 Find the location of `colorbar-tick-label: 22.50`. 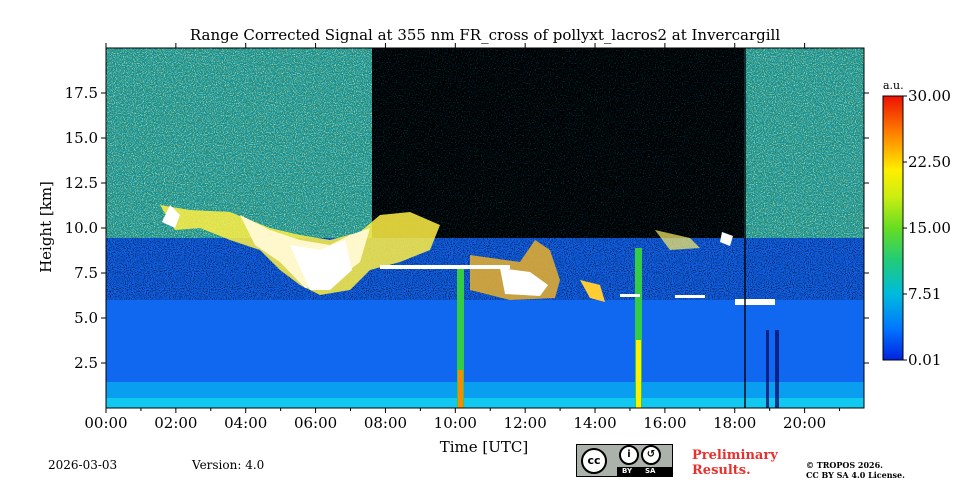

colorbar-tick-label: 22.50 is located at coordinates (929, 162).